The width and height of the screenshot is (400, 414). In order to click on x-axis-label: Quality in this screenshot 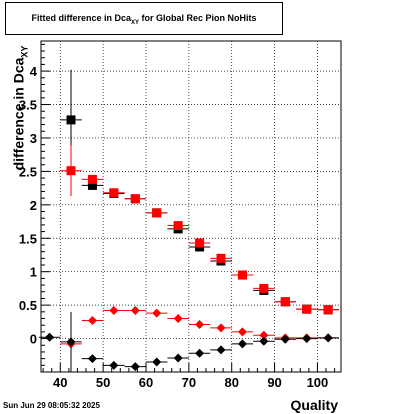, I will do `click(314, 405)`.